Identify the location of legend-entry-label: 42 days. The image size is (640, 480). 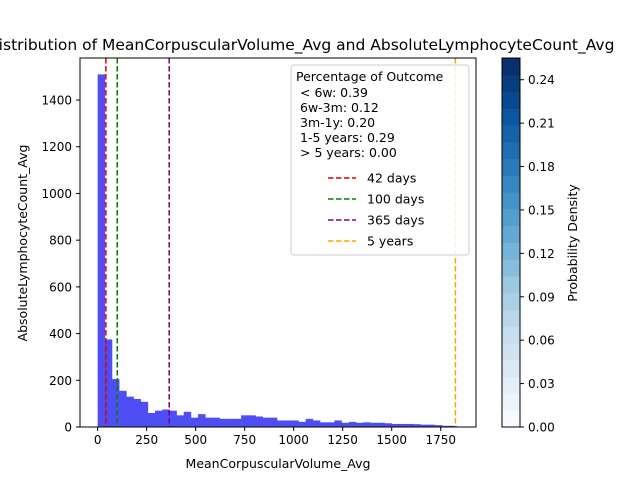
(391, 178).